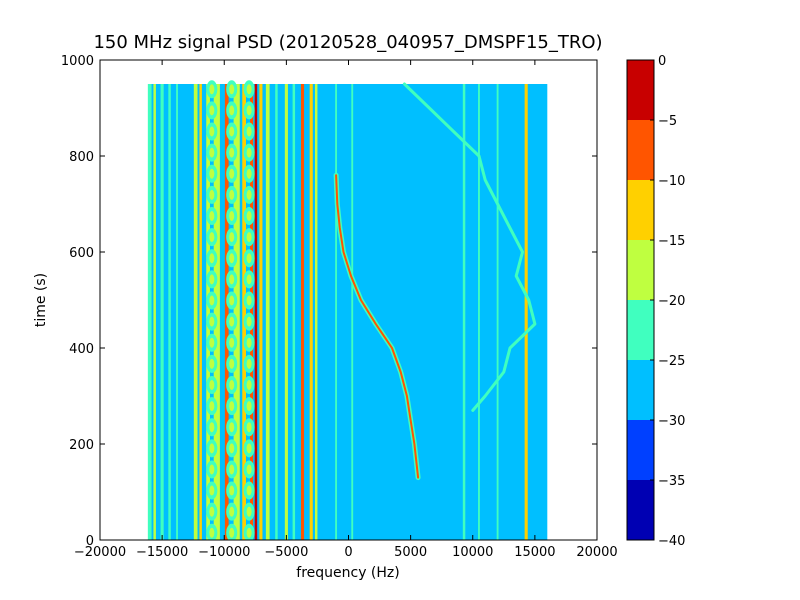  What do you see at coordinates (667, 121) in the screenshot?
I see `colorbar-tick-label: −5` at bounding box center [667, 121].